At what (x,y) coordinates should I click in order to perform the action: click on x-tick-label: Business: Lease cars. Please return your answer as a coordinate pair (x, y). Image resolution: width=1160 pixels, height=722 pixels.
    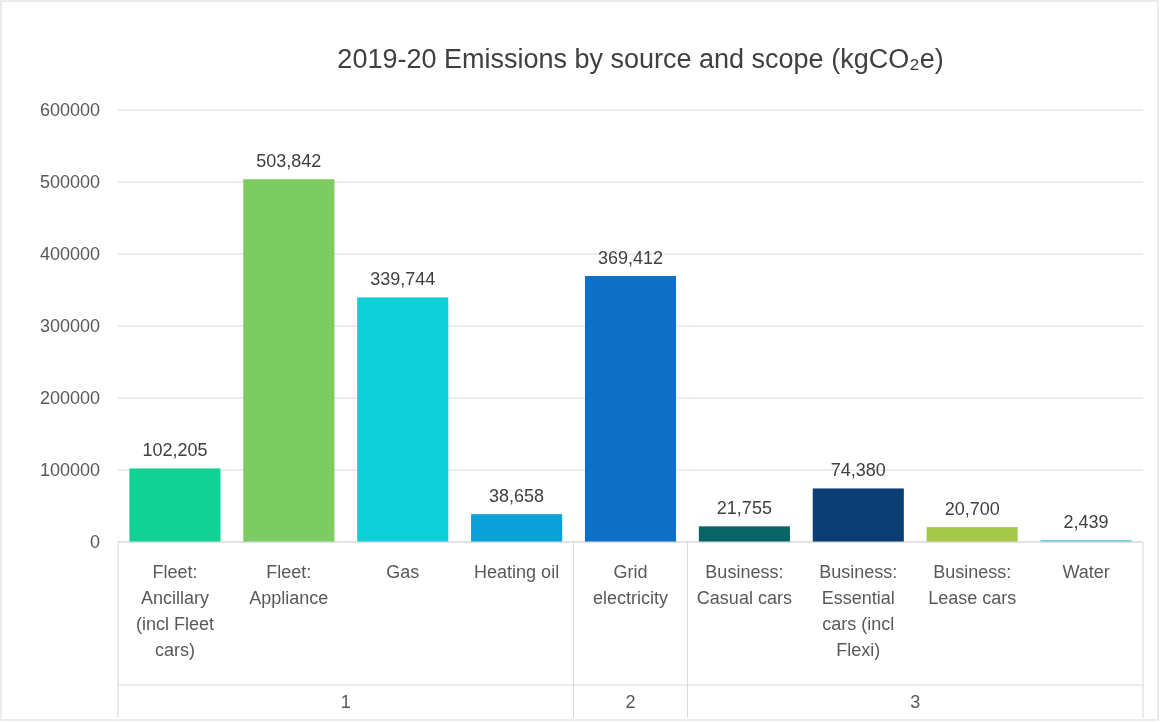
    Looking at the image, I should click on (972, 585).